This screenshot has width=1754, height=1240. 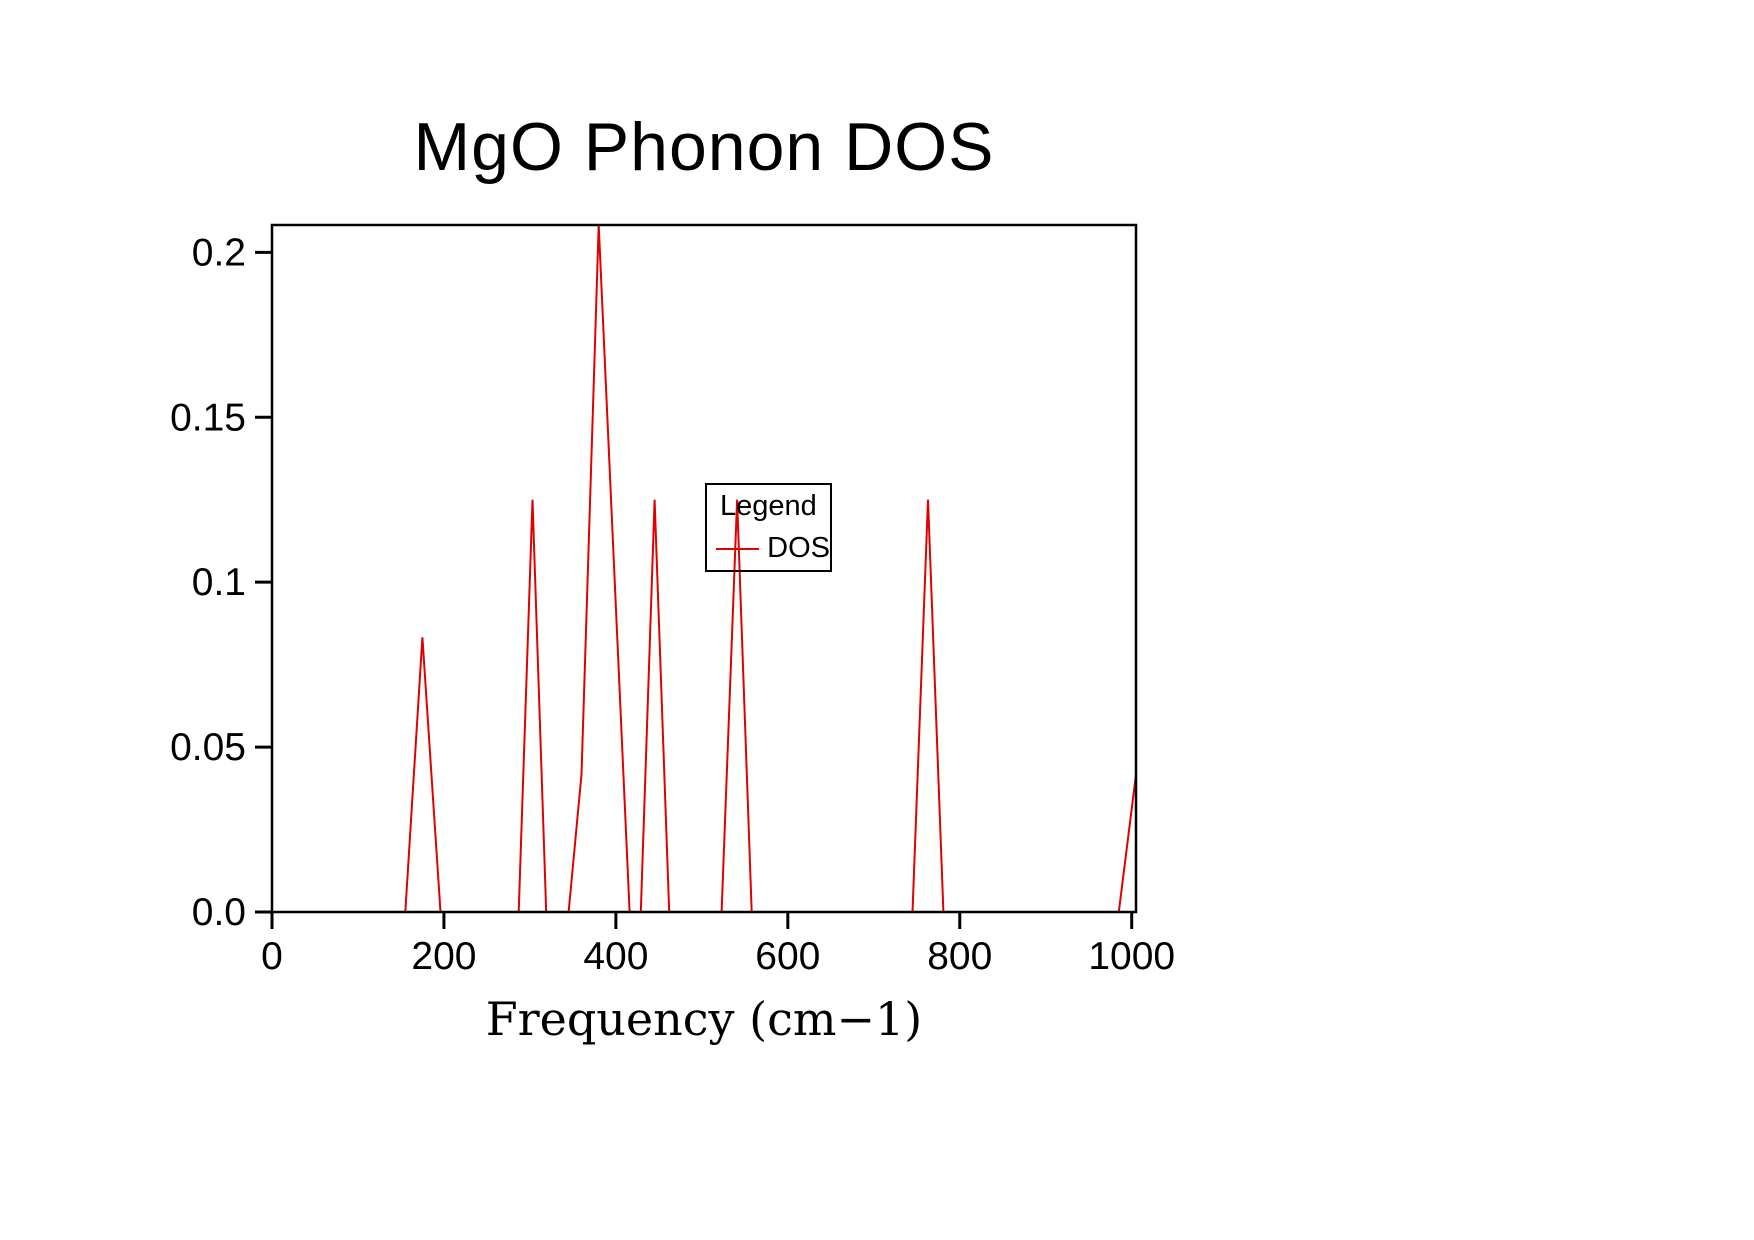 What do you see at coordinates (219, 252) in the screenshot?
I see `y-tick-label: 0.2` at bounding box center [219, 252].